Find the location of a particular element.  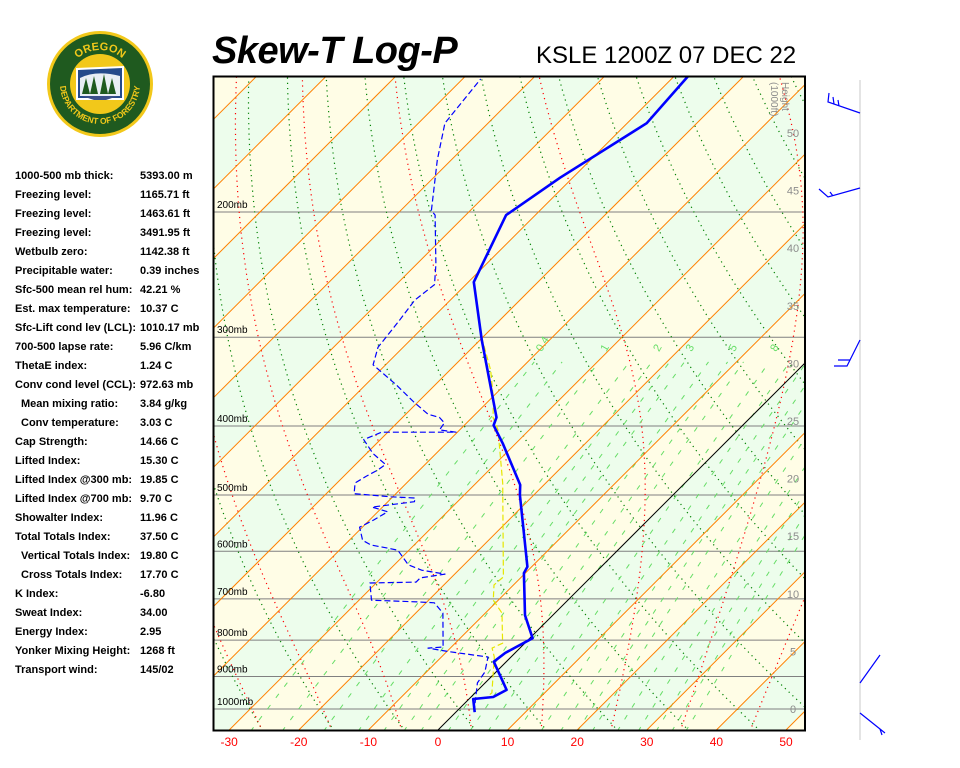

stat-label: Sfc-500 mean rel hum: is located at coordinates (74, 290).